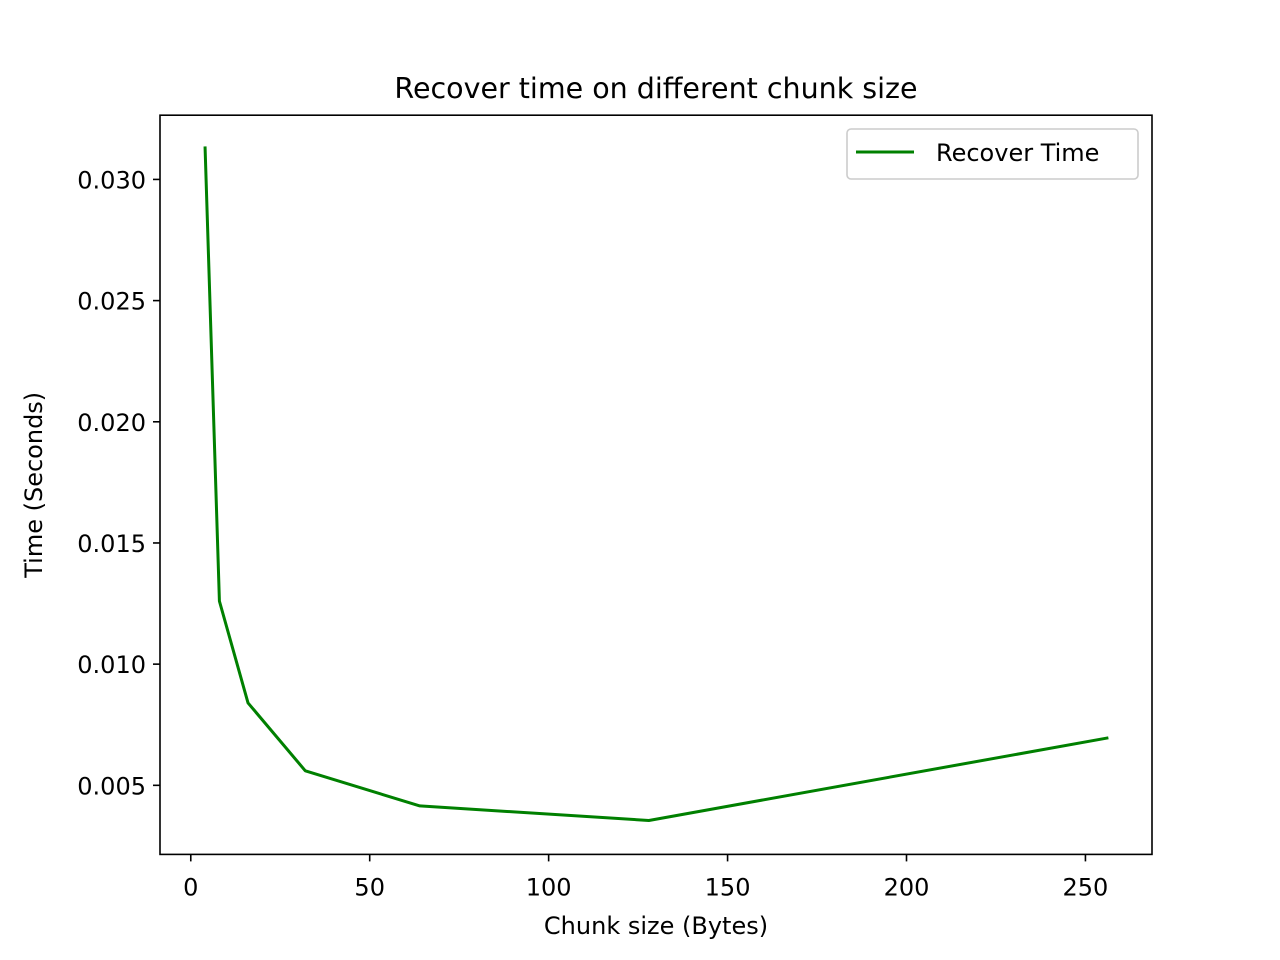 This screenshot has width=1280, height=960. I want to click on x-axis-ticks: 0 50 100 150 200 250, so click(645, 877).